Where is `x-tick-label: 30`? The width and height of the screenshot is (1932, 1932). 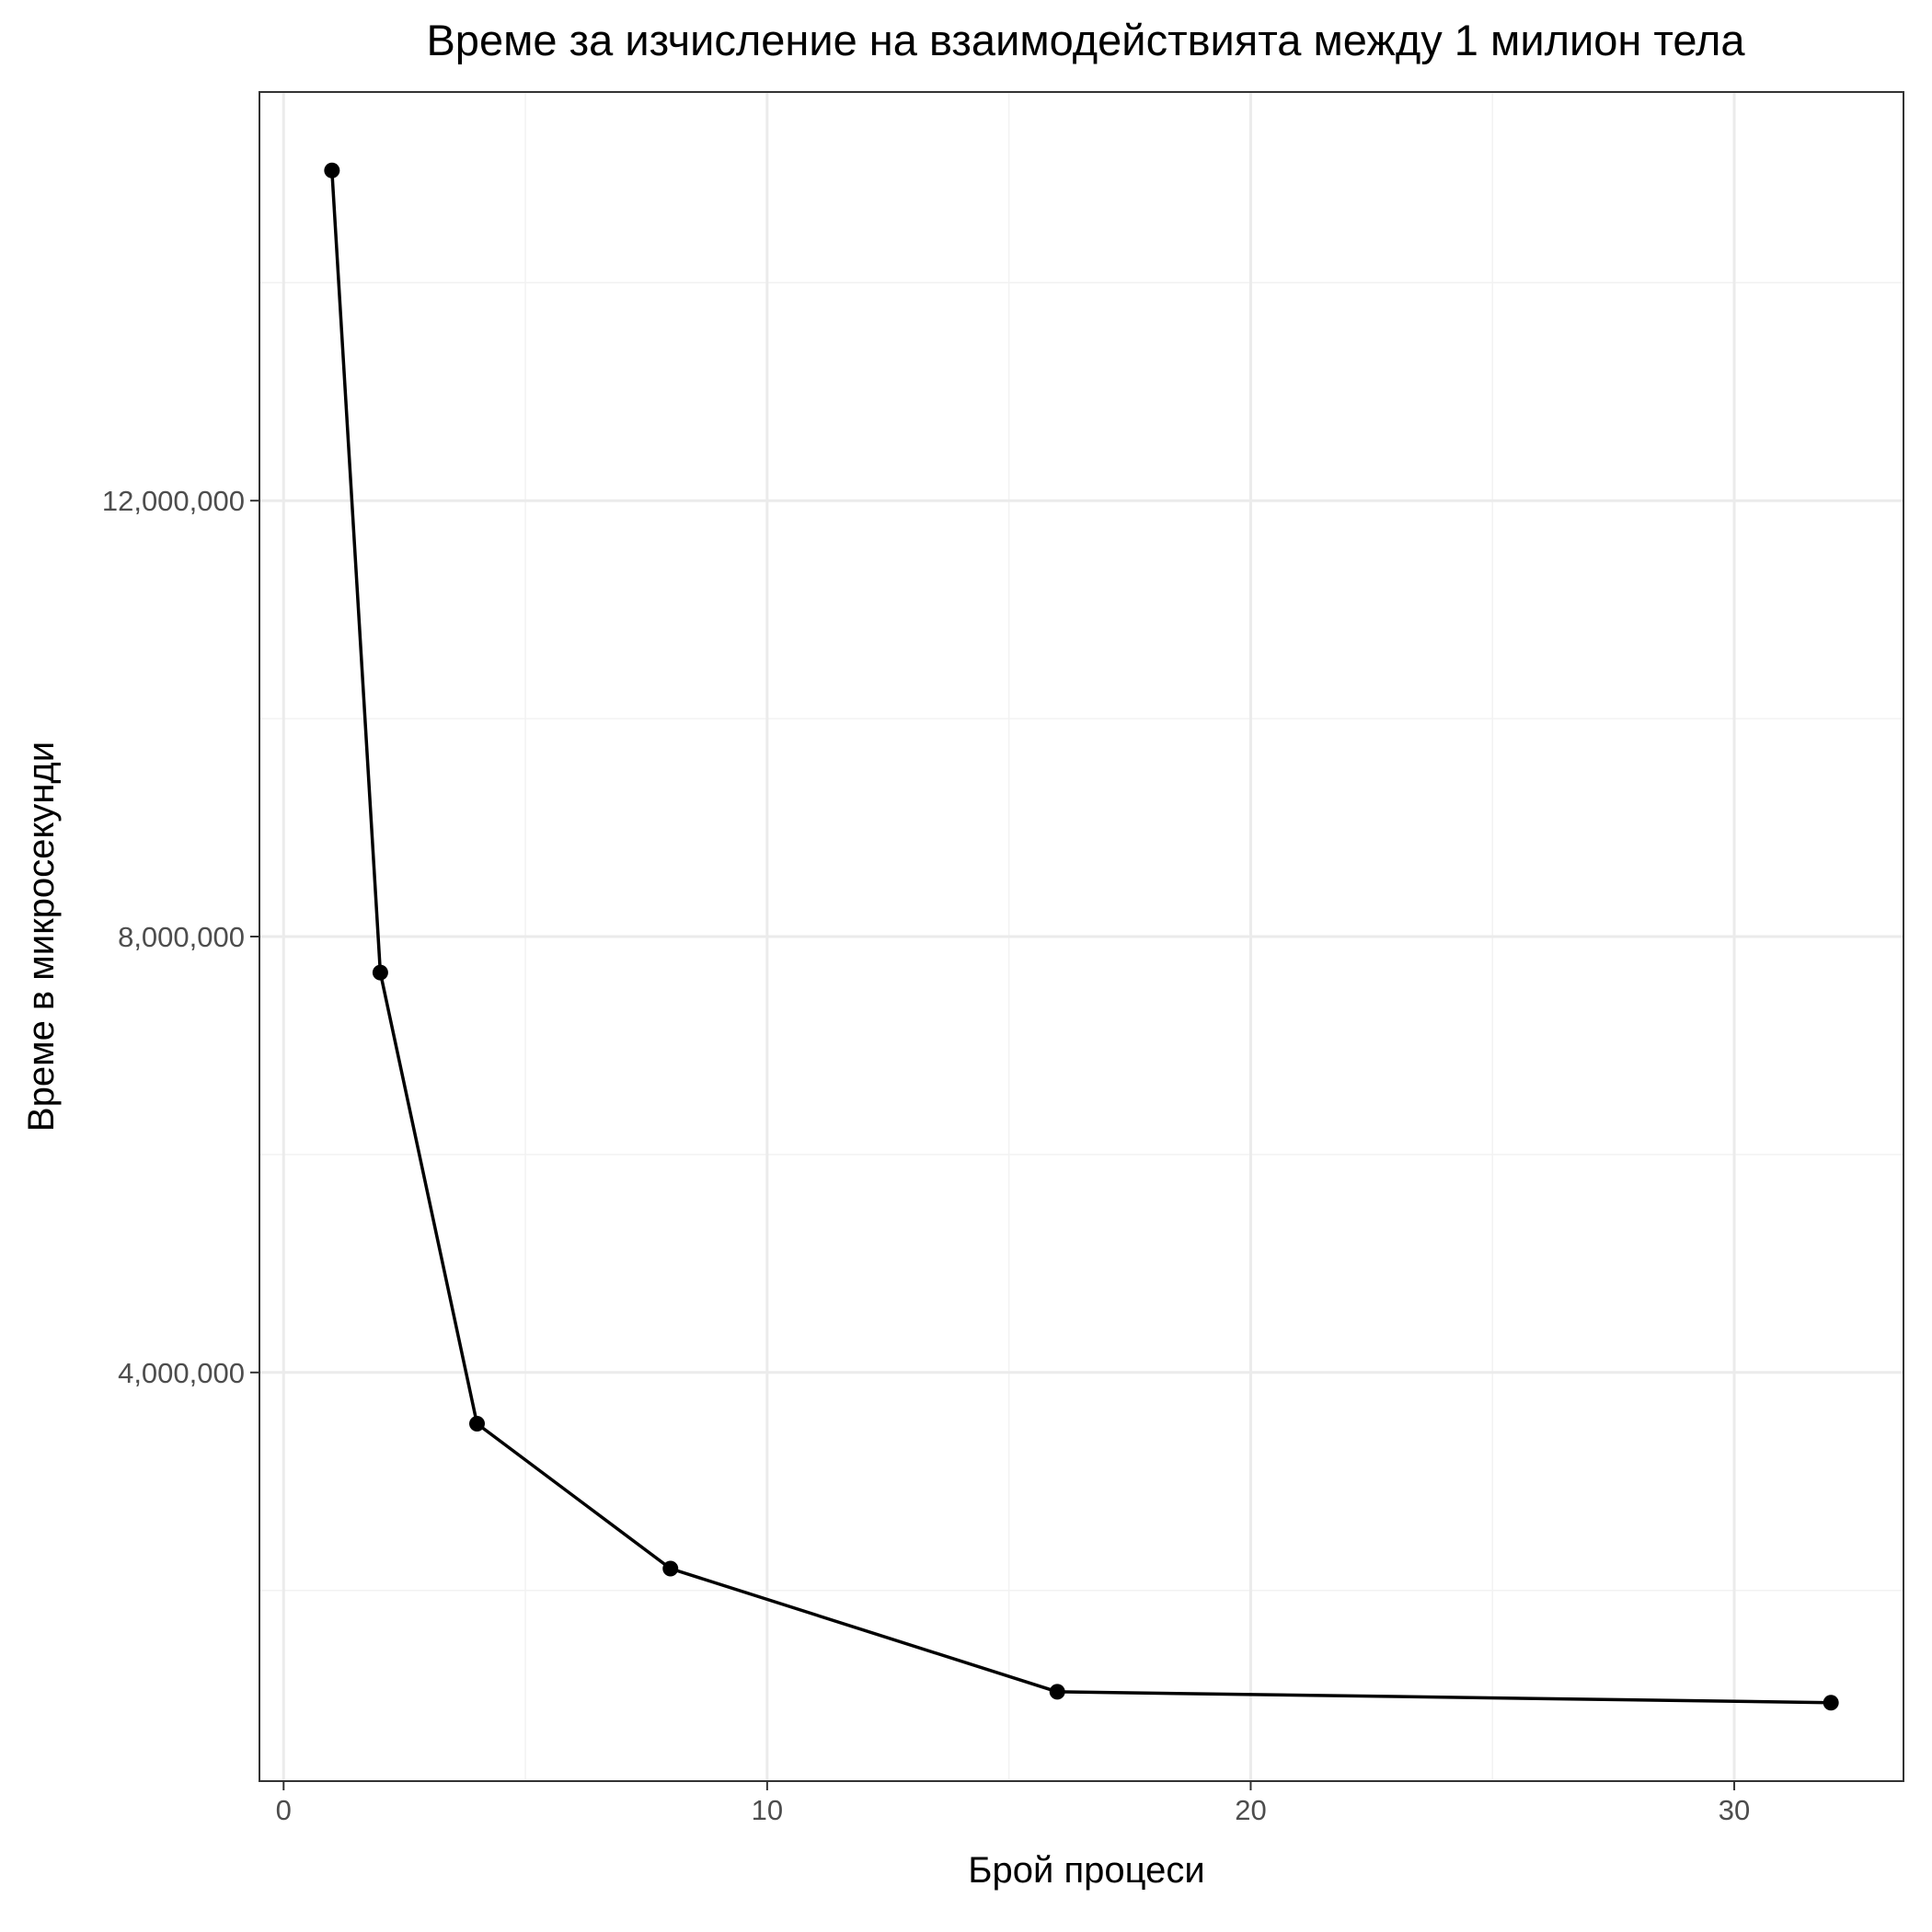 x-tick-label: 30 is located at coordinates (1734, 1810).